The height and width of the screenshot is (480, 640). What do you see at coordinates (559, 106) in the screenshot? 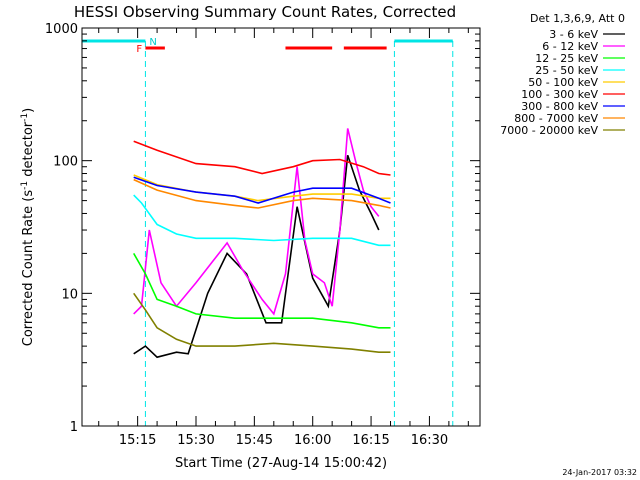
I see `legend-entry-label: 300 - 800 keV` at bounding box center [559, 106].